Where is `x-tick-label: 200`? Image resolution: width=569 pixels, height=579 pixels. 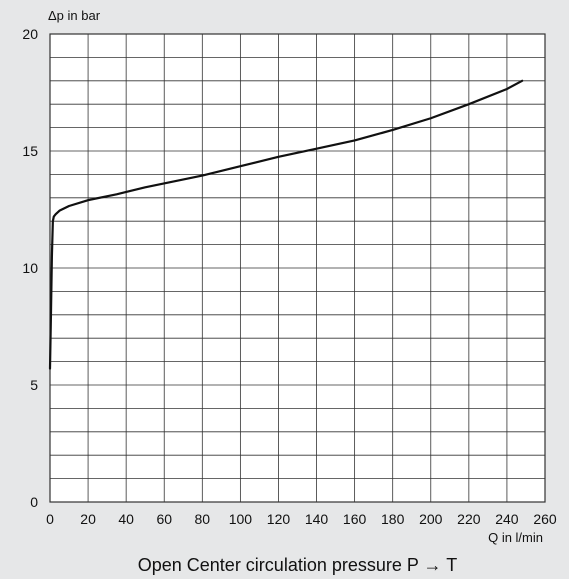
x-tick-label: 200 is located at coordinates (431, 519).